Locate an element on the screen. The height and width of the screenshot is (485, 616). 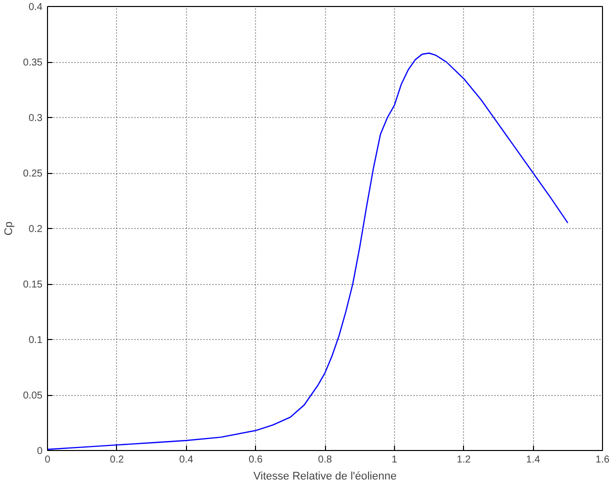
x-tick-label: 1.2 is located at coordinates (464, 460).